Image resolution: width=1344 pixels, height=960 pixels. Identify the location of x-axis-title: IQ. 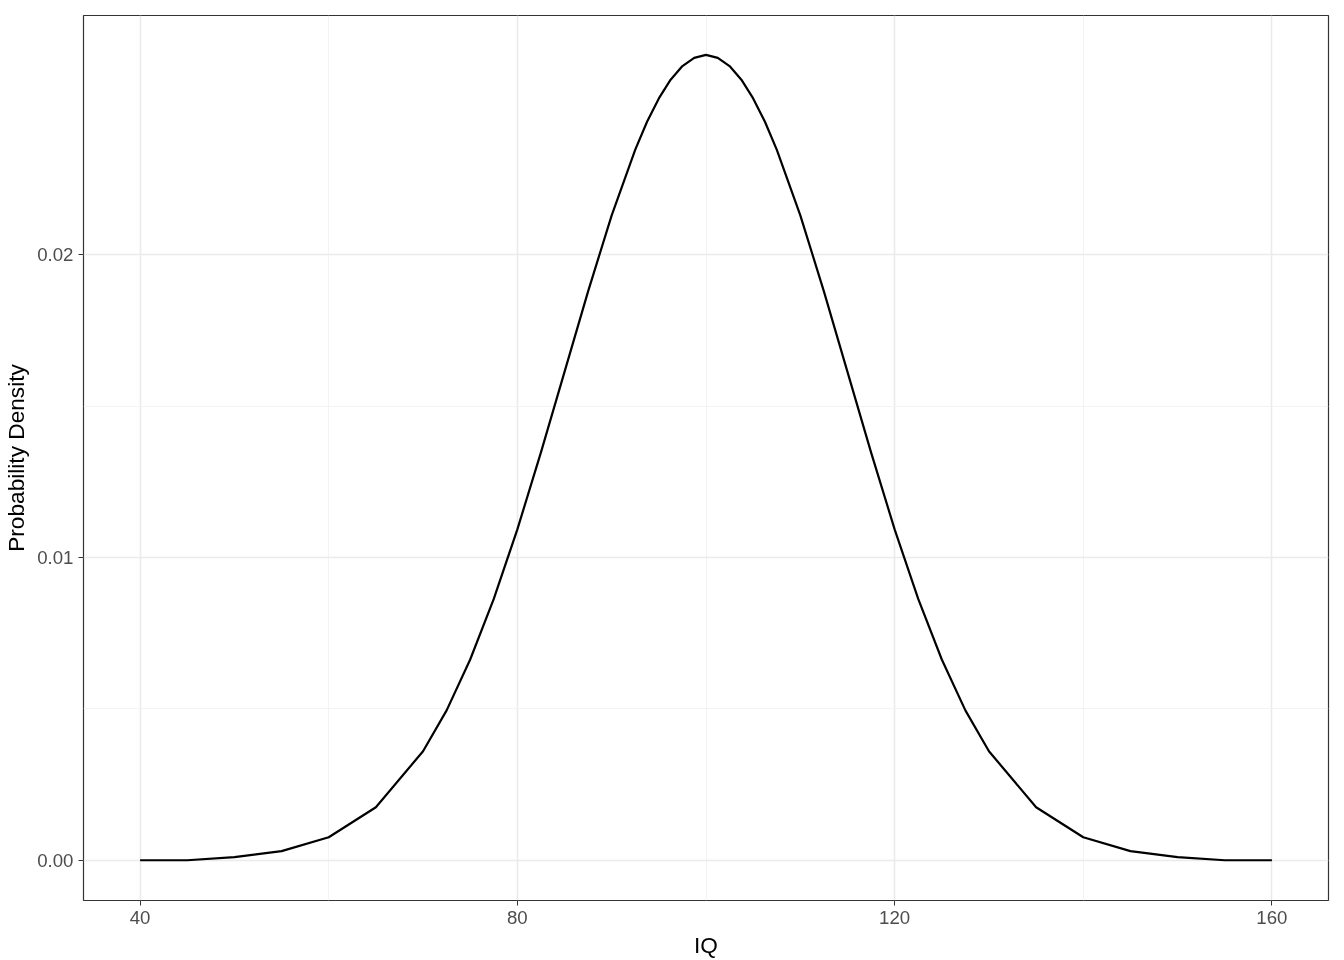
(706, 944).